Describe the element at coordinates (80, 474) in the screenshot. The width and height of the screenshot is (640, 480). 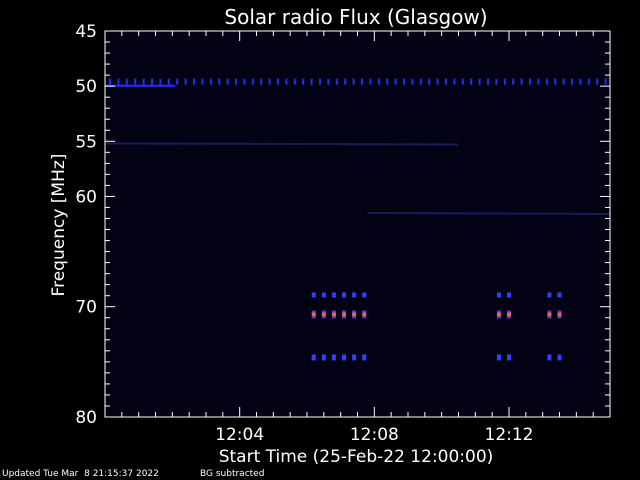
I see `updated-timestamp: Updated Tue Mar 8 21:15:37 2022` at that location.